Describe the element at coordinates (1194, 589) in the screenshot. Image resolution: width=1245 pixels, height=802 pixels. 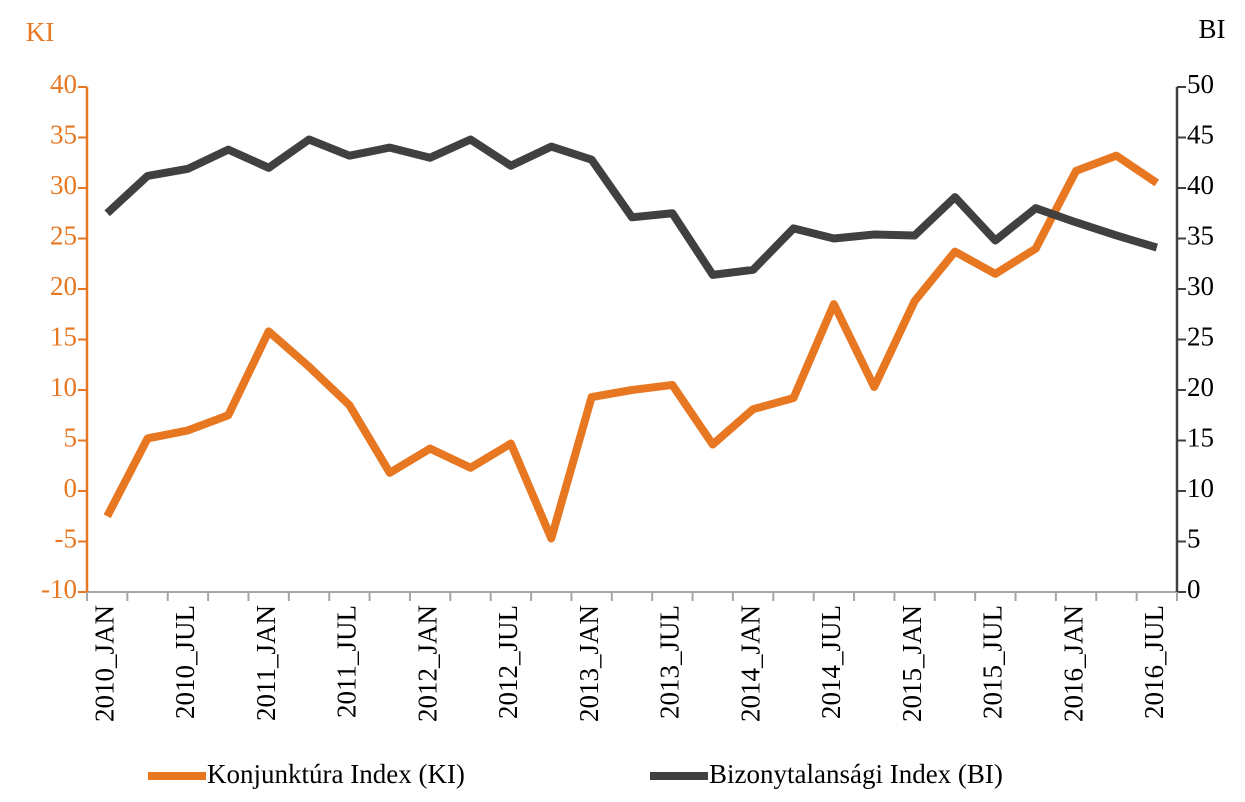
I see `y2-tick-label: 0` at that location.